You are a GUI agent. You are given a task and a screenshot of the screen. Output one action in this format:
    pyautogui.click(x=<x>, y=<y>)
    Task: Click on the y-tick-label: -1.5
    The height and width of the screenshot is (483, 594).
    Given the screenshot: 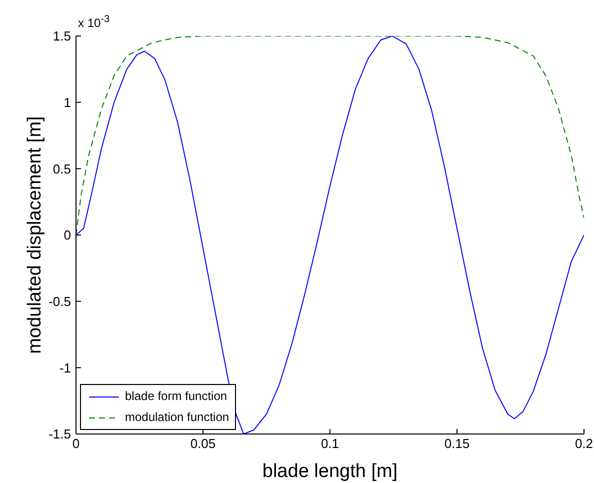 What is the action you would take?
    pyautogui.click(x=59, y=434)
    